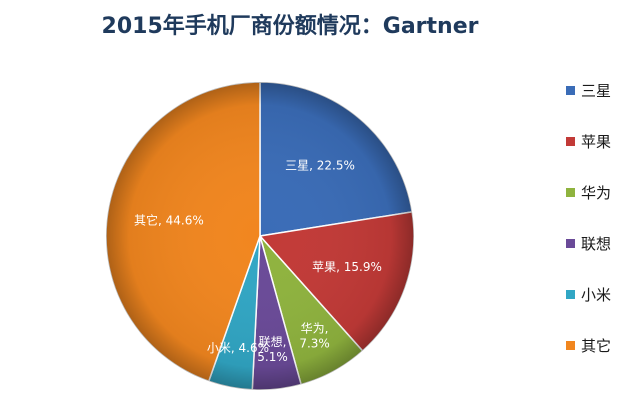  What do you see at coordinates (169, 219) in the screenshot?
I see `data-label-6: 其它, 44.6%` at bounding box center [169, 219].